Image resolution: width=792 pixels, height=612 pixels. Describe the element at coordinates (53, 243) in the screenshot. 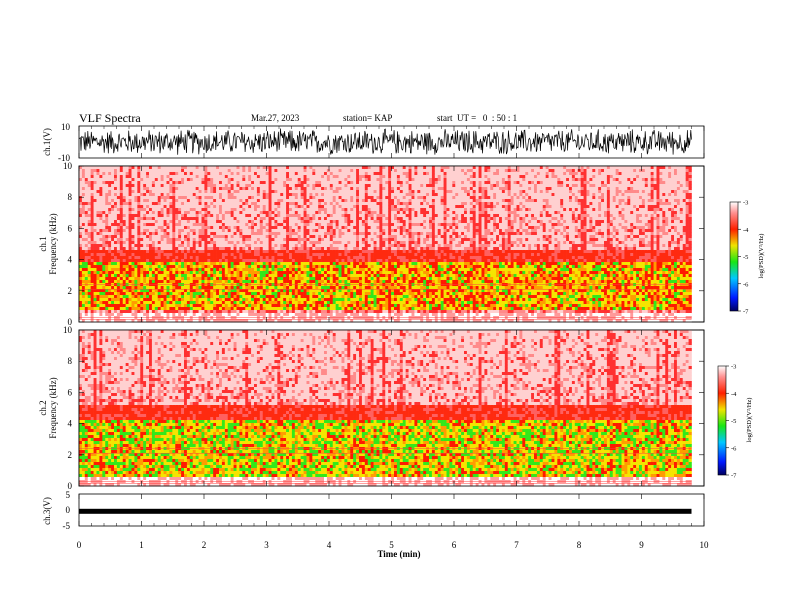

I see `ch1-spec-ylabel-line2: Frequency (kHz)` at that location.